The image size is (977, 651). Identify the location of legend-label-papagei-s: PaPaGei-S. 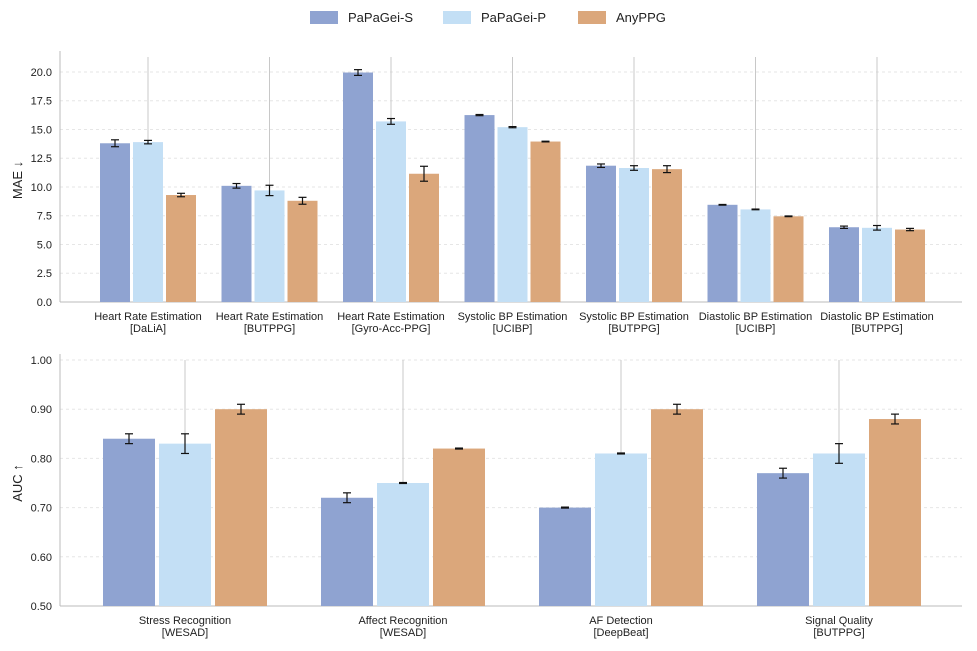
(380, 17).